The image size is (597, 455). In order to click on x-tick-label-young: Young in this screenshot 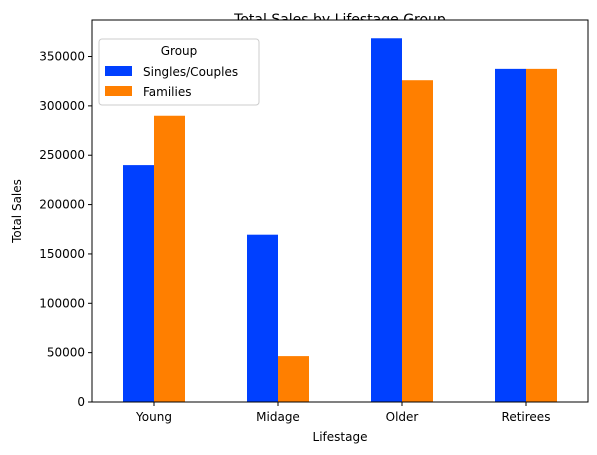, I will do `click(153, 417)`.